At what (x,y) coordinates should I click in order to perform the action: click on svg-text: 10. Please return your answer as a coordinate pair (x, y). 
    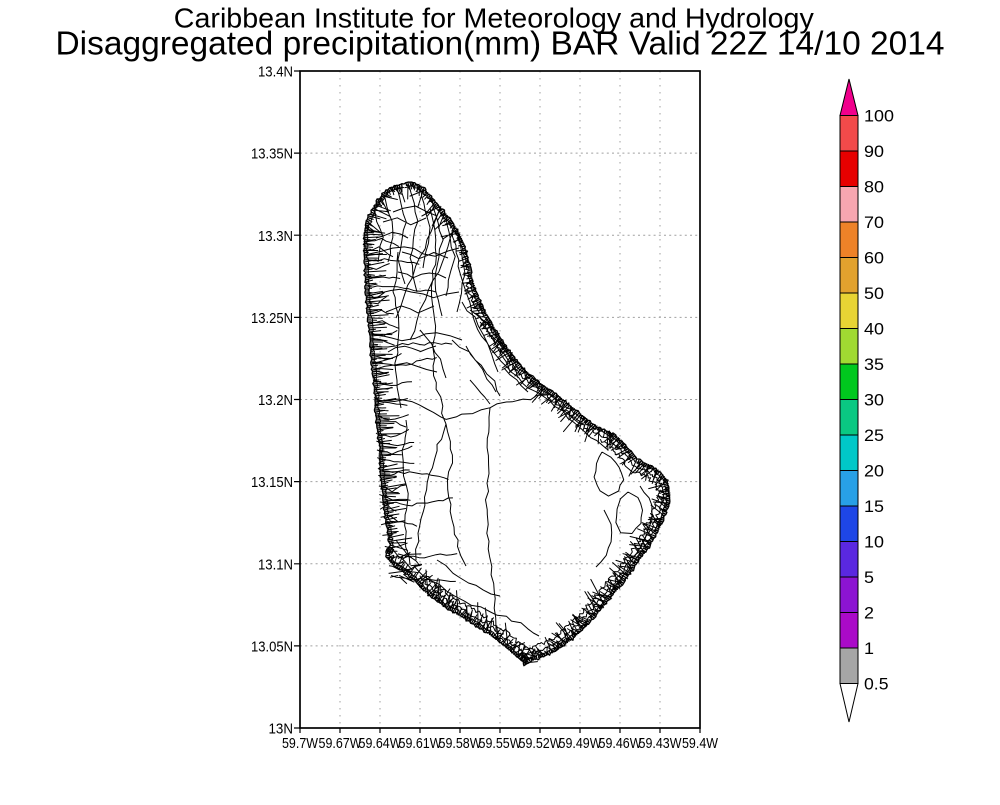
    Looking at the image, I should click on (874, 543).